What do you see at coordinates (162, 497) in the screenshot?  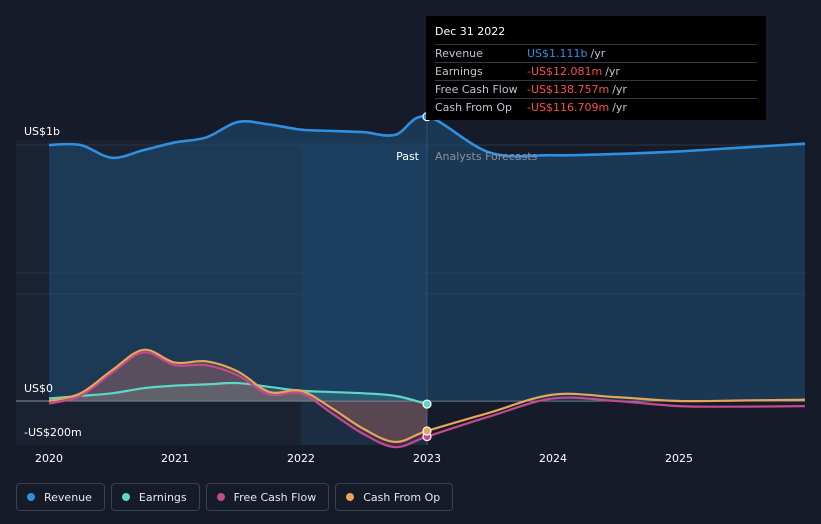 I see `legend-label: Earnings` at bounding box center [162, 497].